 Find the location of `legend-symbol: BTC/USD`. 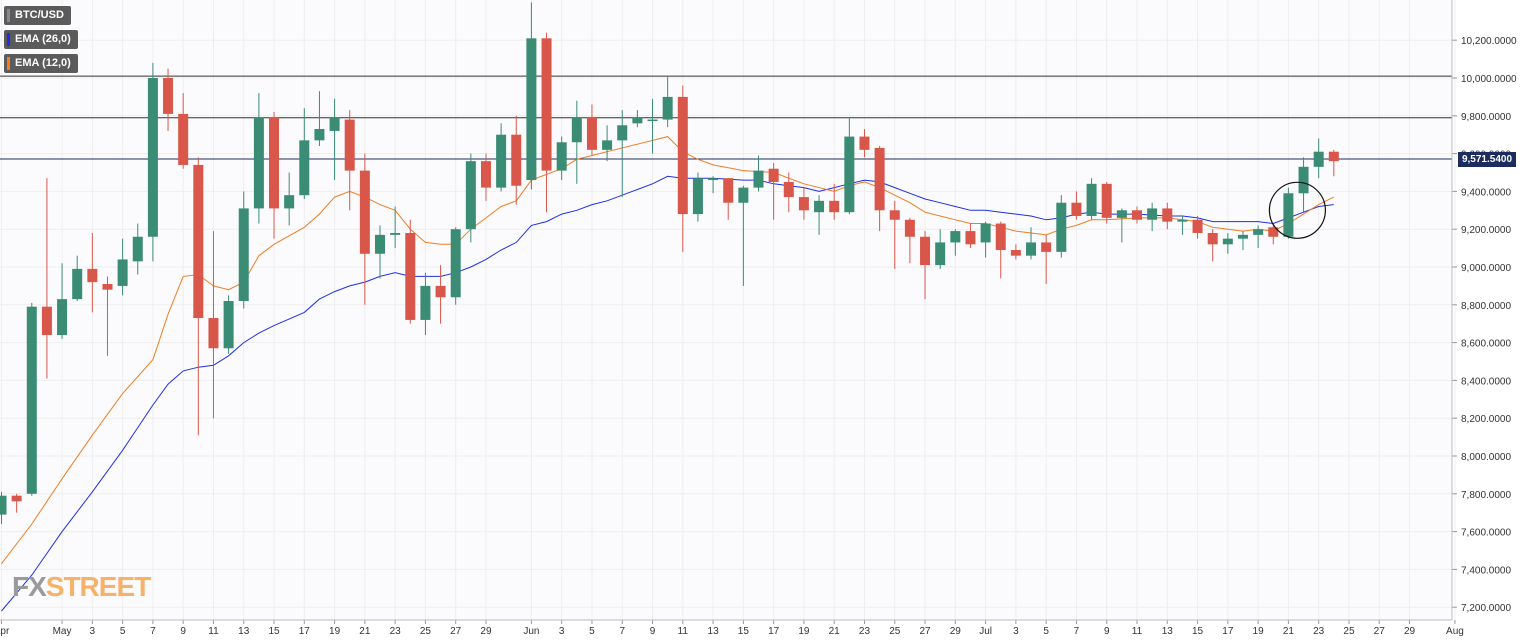

legend-symbol: BTC/USD is located at coordinates (37, 15).